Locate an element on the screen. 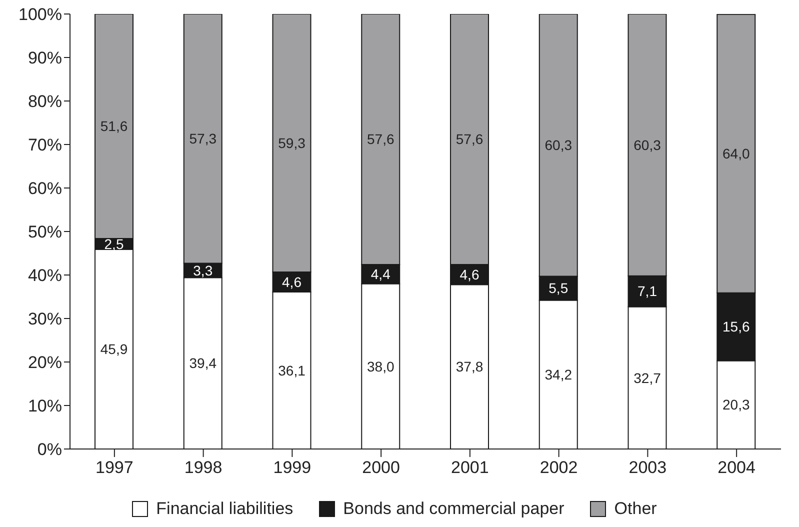  x-tick-label: 2001 is located at coordinates (470, 468).